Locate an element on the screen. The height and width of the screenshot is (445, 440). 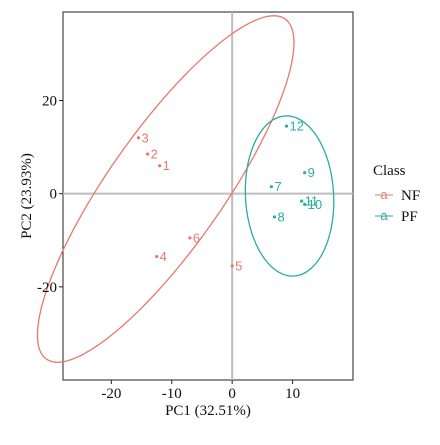
point-label-9: 9 is located at coordinates (311, 172).